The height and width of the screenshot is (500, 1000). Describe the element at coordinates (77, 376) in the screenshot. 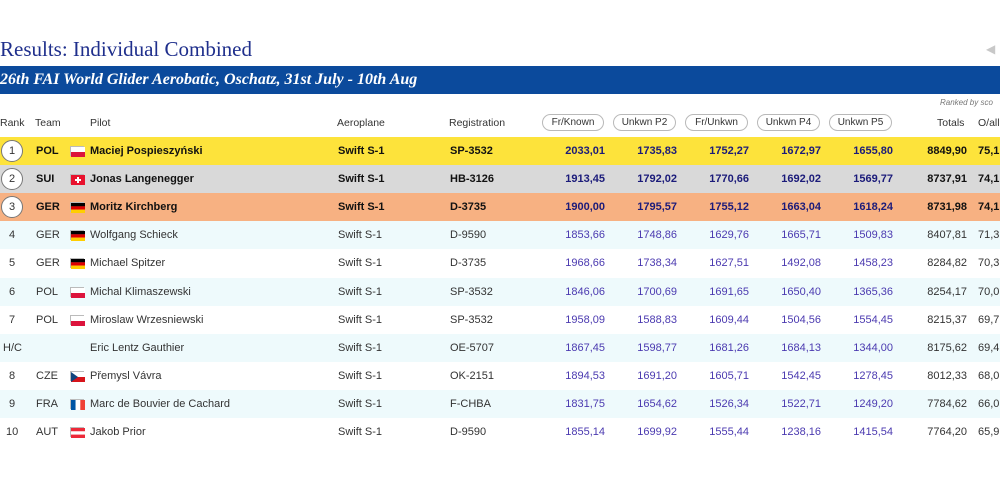

I see `cze-flag-icon` at that location.